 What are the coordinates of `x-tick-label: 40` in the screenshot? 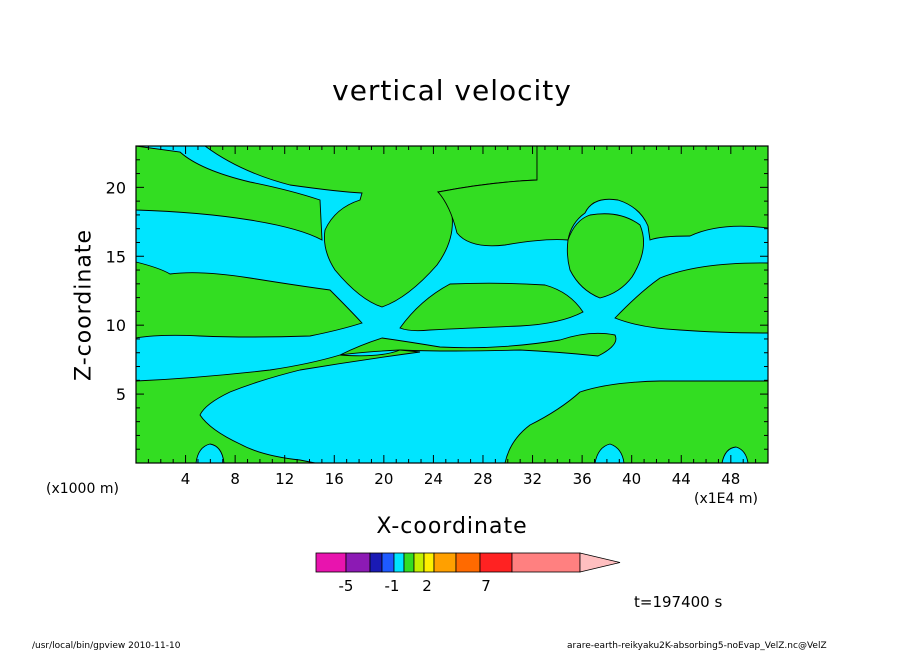 It's located at (631, 479).